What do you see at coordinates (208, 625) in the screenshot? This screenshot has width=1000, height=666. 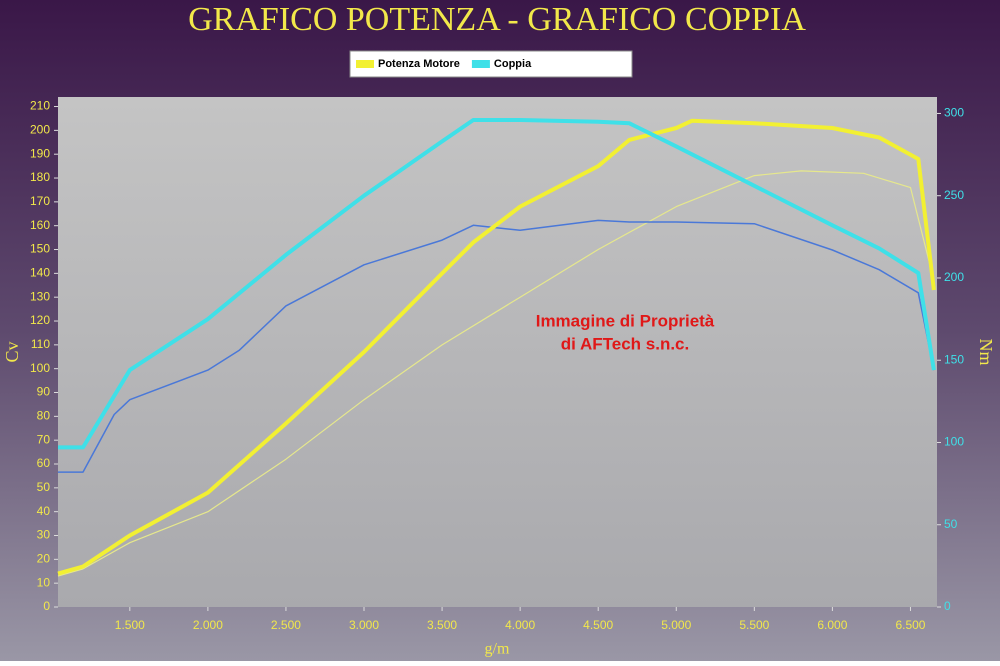 I see `x-tick-label: 2.000` at bounding box center [208, 625].